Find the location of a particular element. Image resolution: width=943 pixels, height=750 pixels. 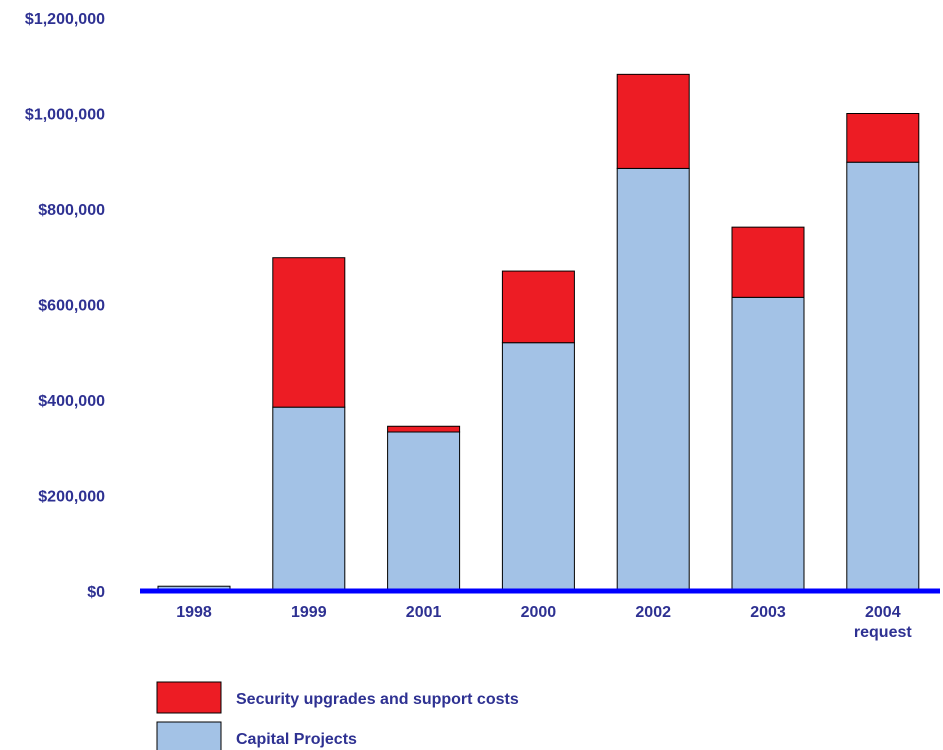

legend-label: Capital Projects is located at coordinates (296, 739).